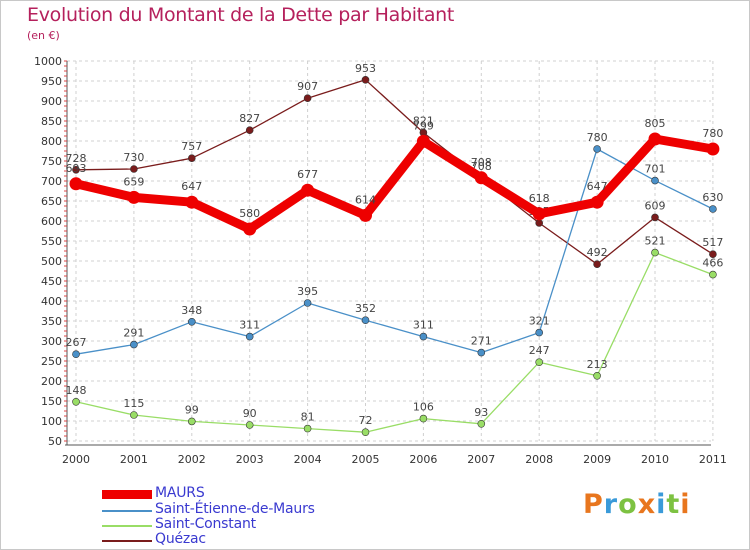 The width and height of the screenshot is (750, 550). What do you see at coordinates (712, 197) in the screenshot?
I see `data-label-saint-etienne-de-maurs: 630` at bounding box center [712, 197].